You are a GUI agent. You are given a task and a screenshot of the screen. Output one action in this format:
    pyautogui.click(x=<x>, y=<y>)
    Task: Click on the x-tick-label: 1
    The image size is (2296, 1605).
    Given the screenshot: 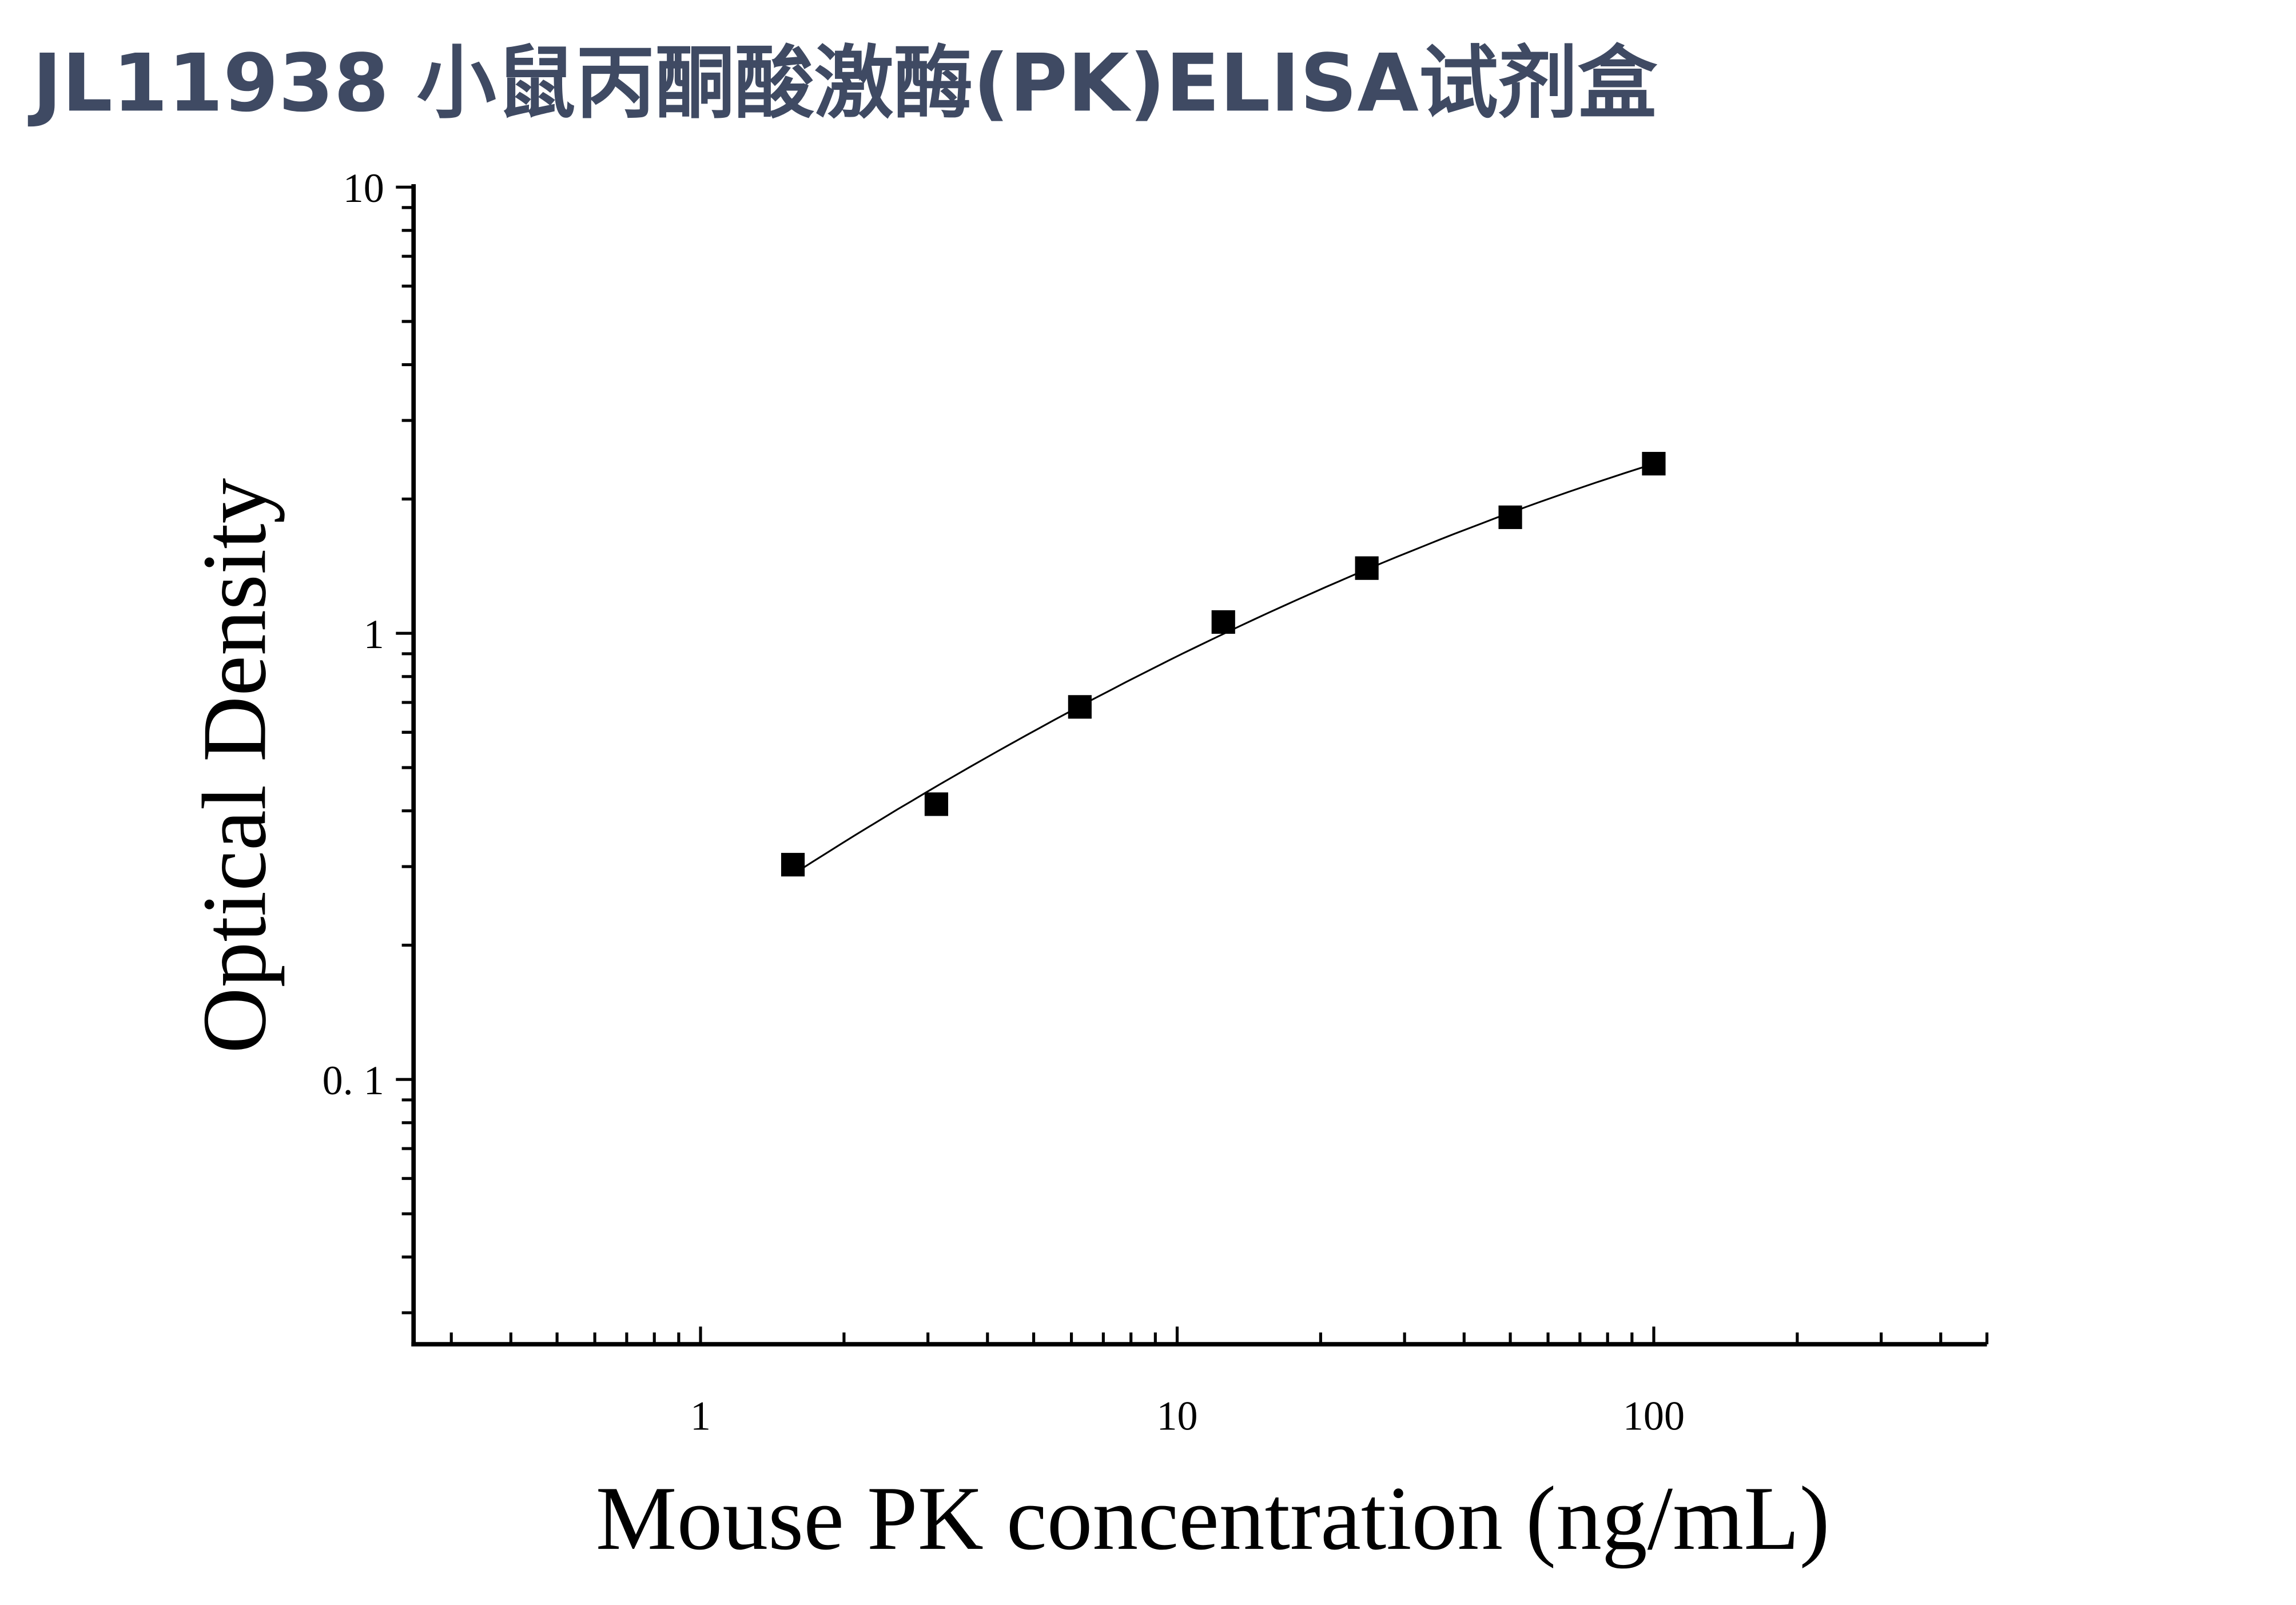 What is the action you would take?
    pyautogui.click(x=700, y=1416)
    